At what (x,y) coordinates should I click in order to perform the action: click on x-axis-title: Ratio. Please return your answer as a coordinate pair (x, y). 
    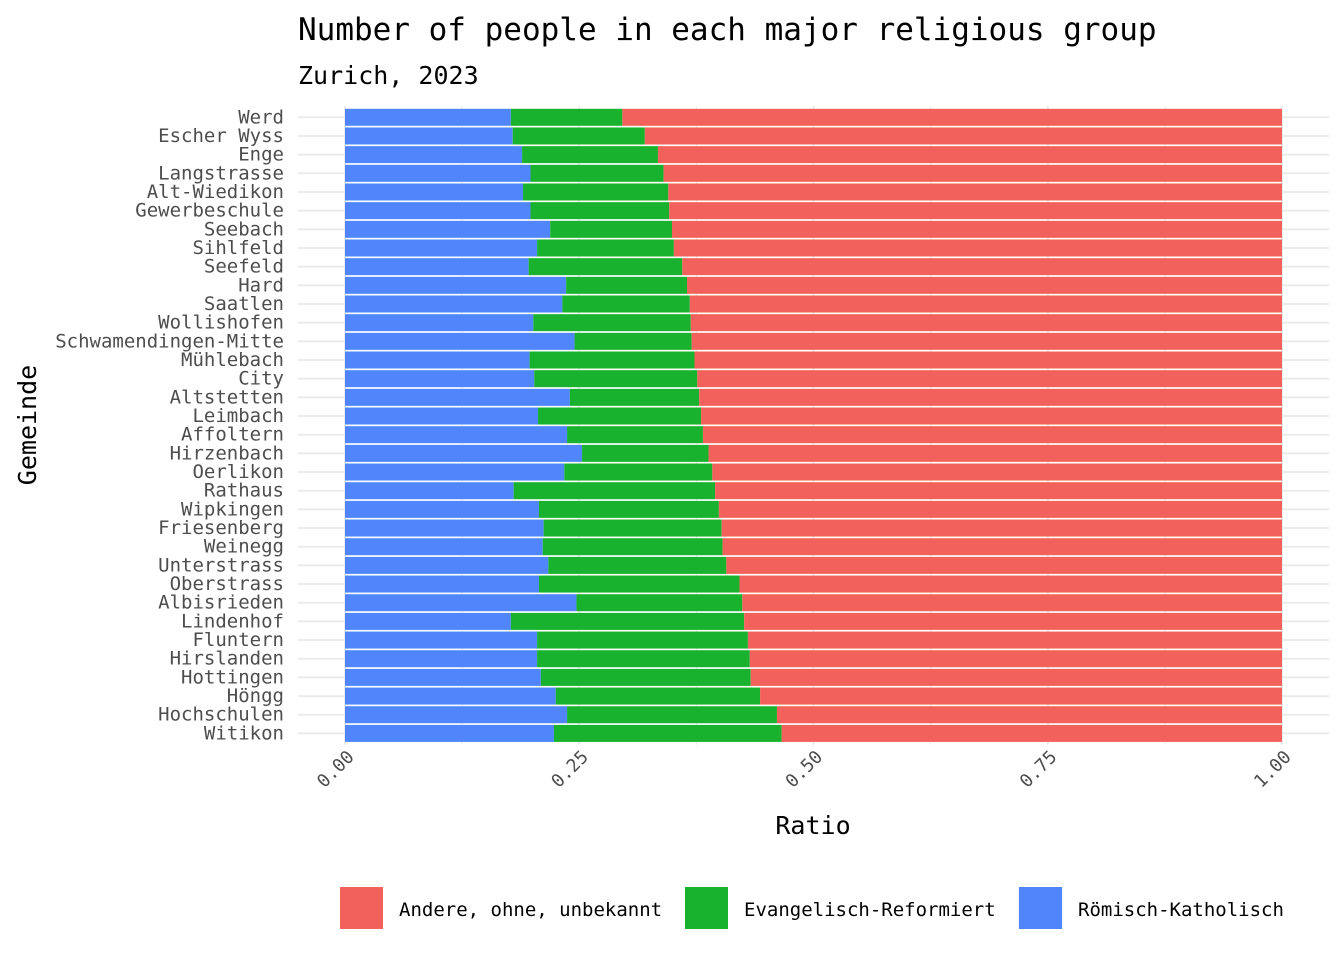
    Looking at the image, I should click on (812, 825).